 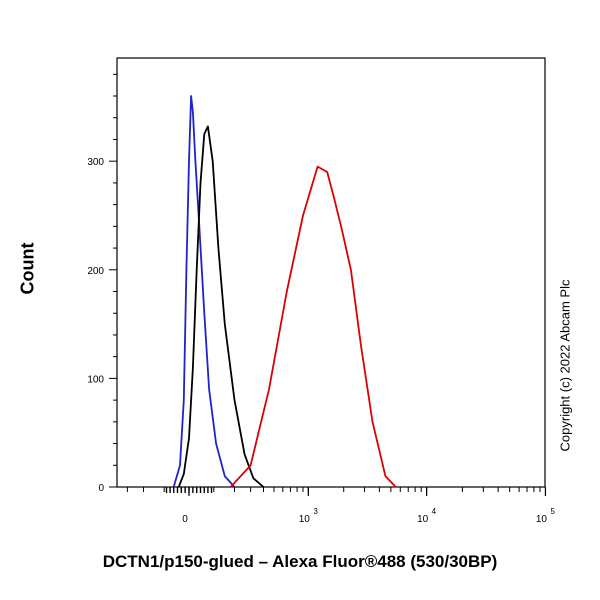 I want to click on x-tick-label: 0, so click(x=185, y=519).